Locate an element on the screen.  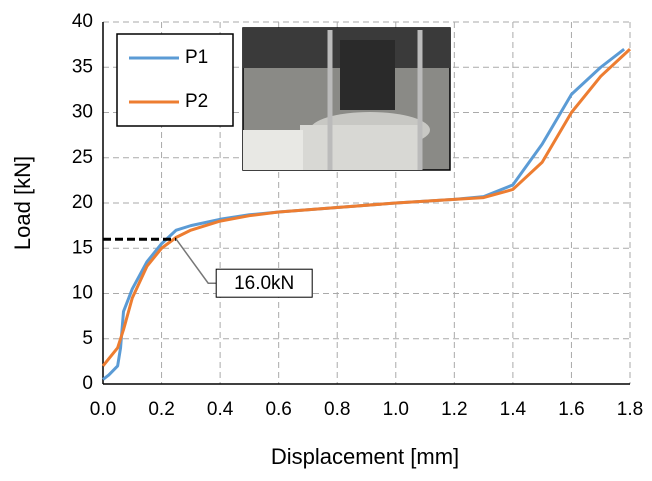
annotation-leader is located at coordinates (196, 261).